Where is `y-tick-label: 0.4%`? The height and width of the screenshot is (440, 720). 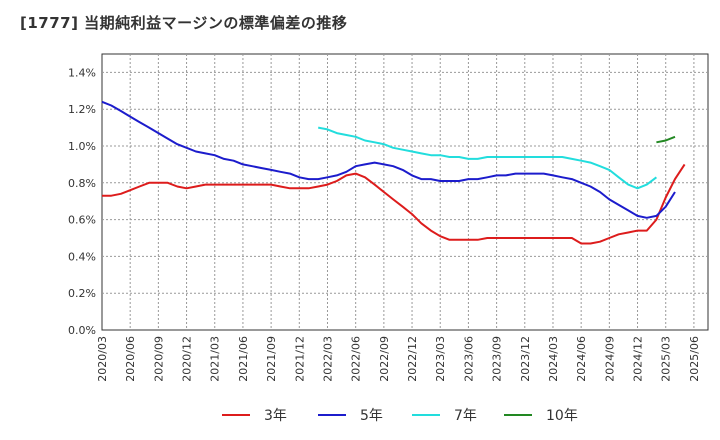
y-tick-label: 0.4% is located at coordinates (82, 256).